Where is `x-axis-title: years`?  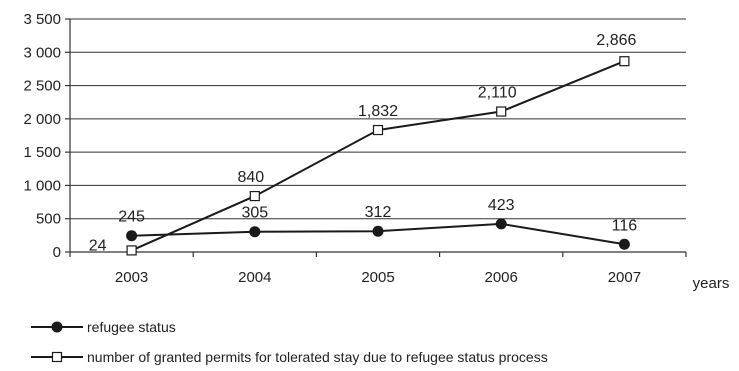 x-axis-title: years is located at coordinates (711, 283).